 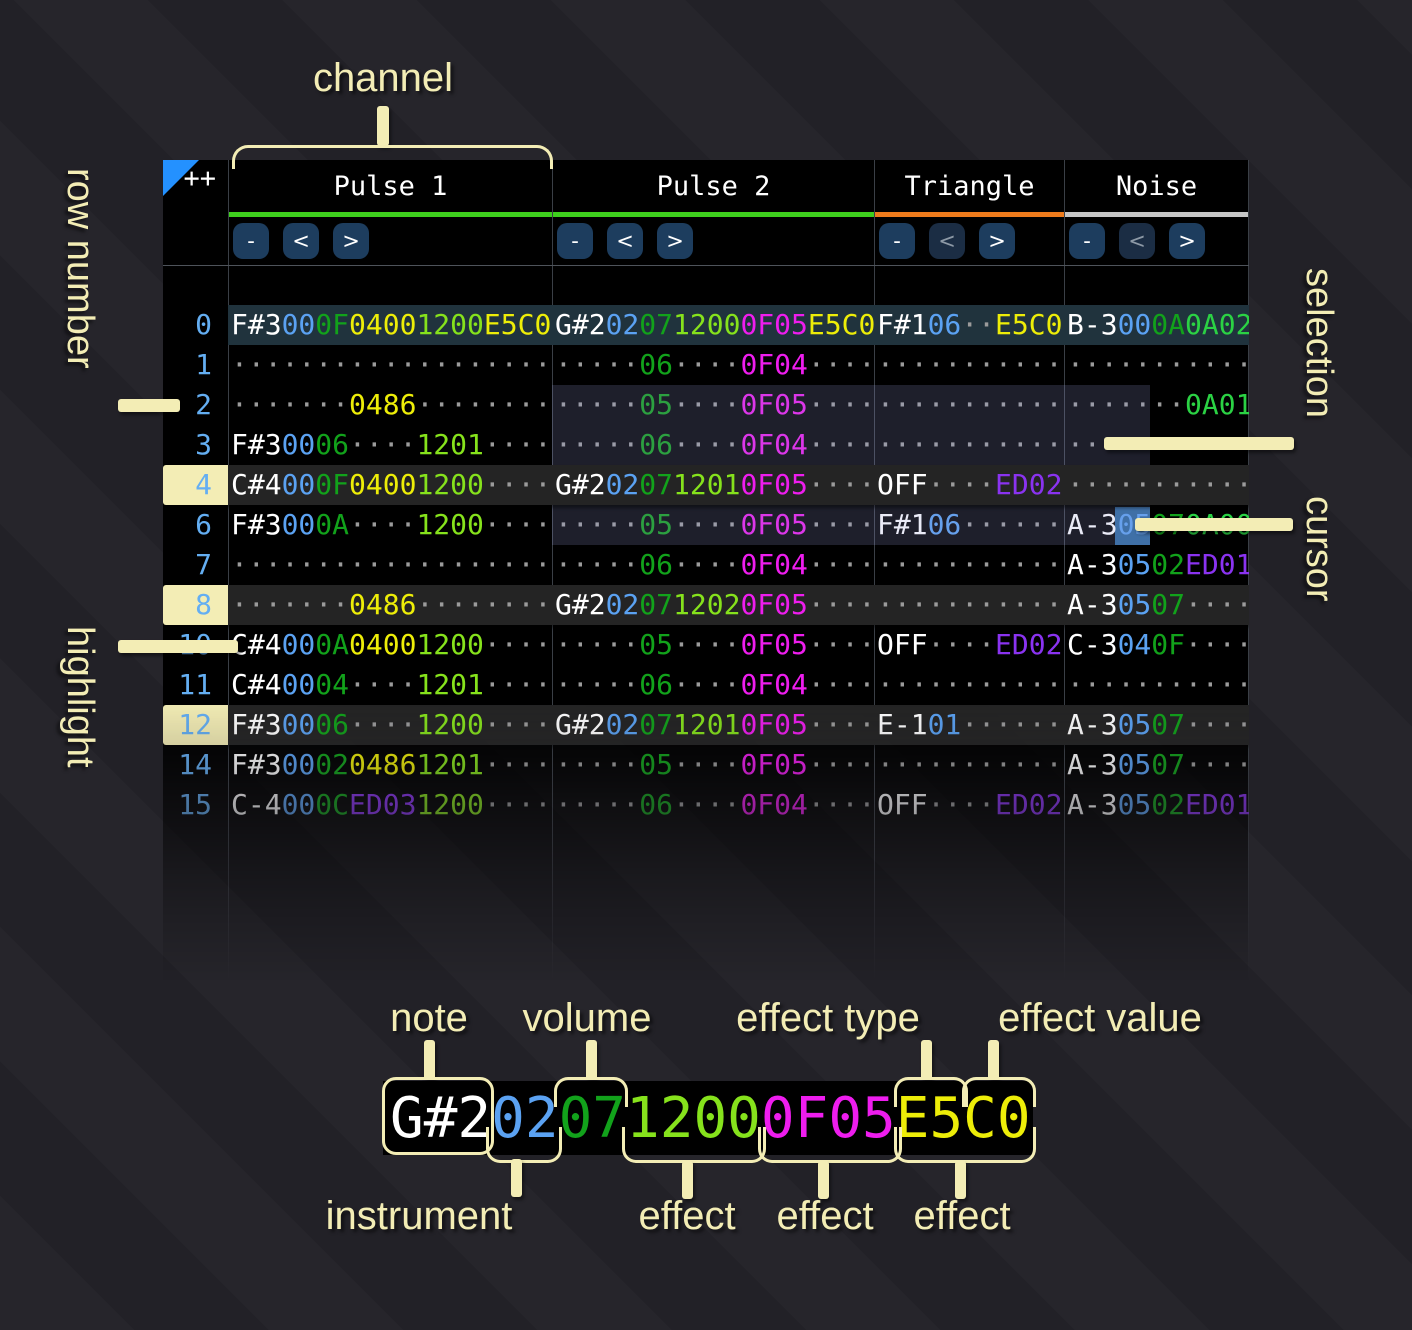 I want to click on cell-inst: 02, so click(x=525, y=1118).